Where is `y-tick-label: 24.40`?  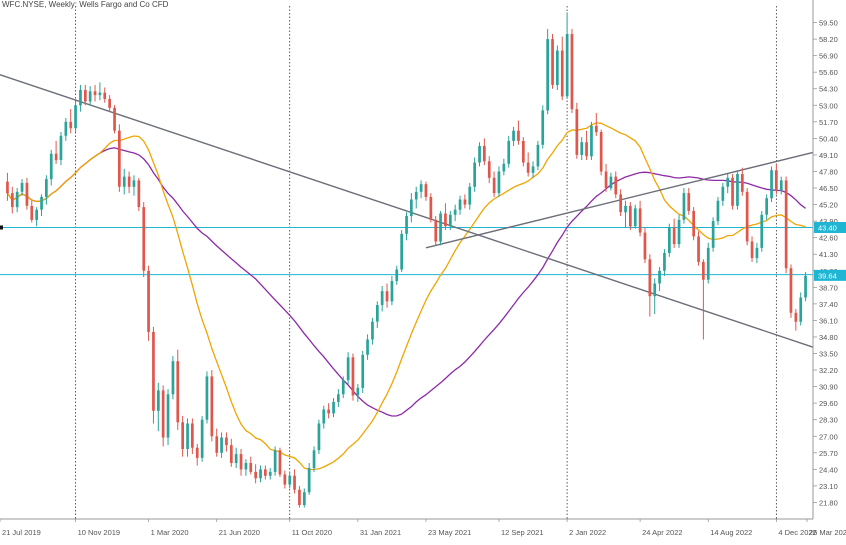
y-tick-label: 24.40 is located at coordinates (828, 469).